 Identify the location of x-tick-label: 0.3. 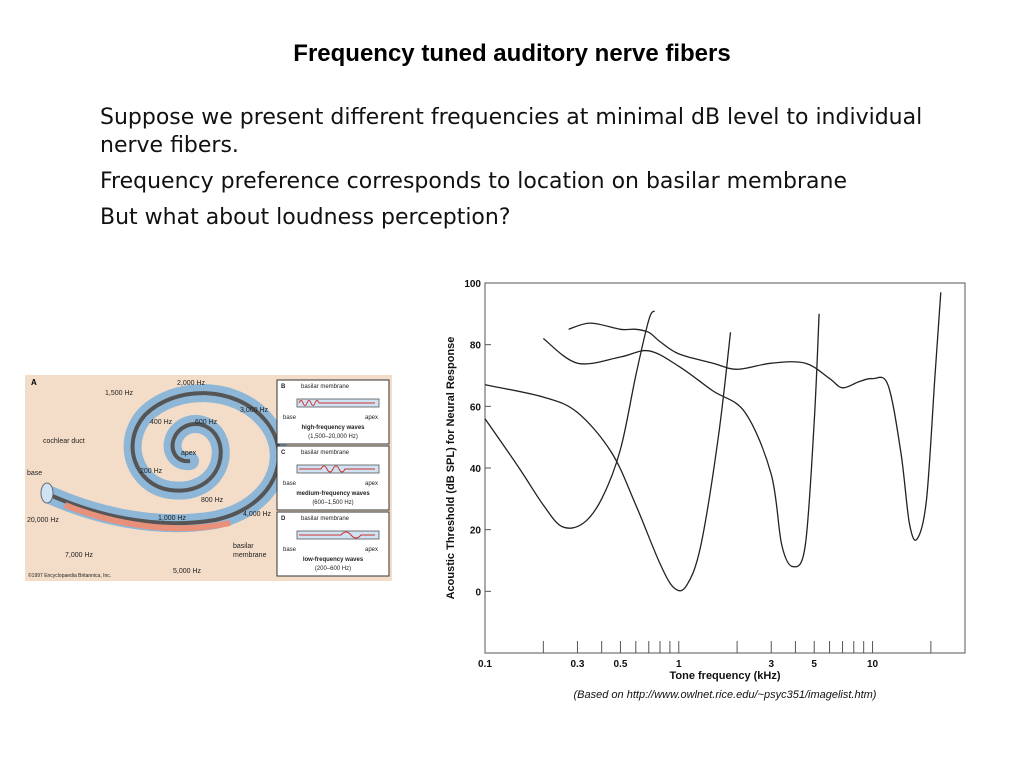
(578, 664).